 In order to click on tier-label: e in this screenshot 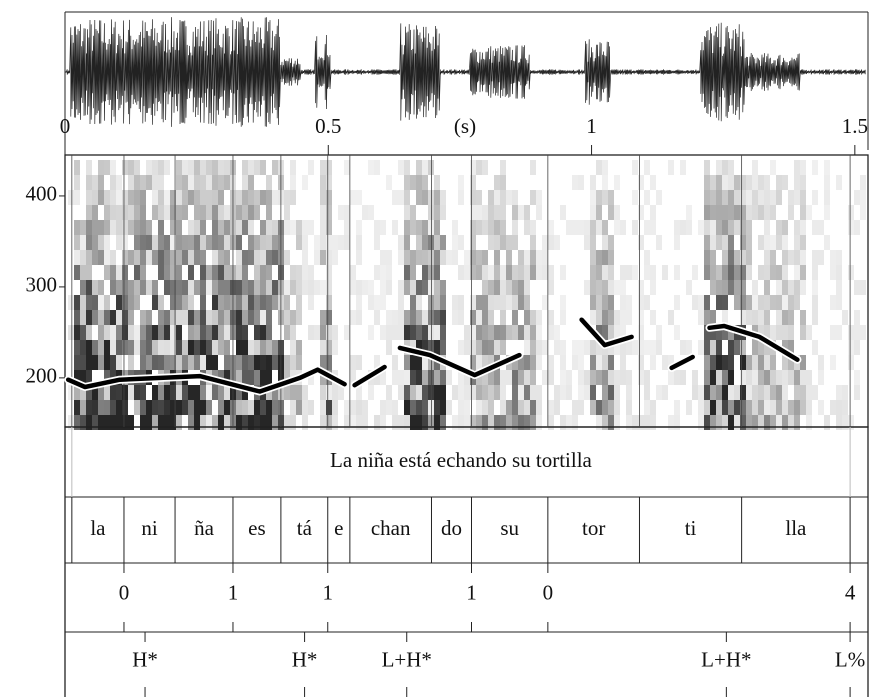, I will do `click(338, 528)`.